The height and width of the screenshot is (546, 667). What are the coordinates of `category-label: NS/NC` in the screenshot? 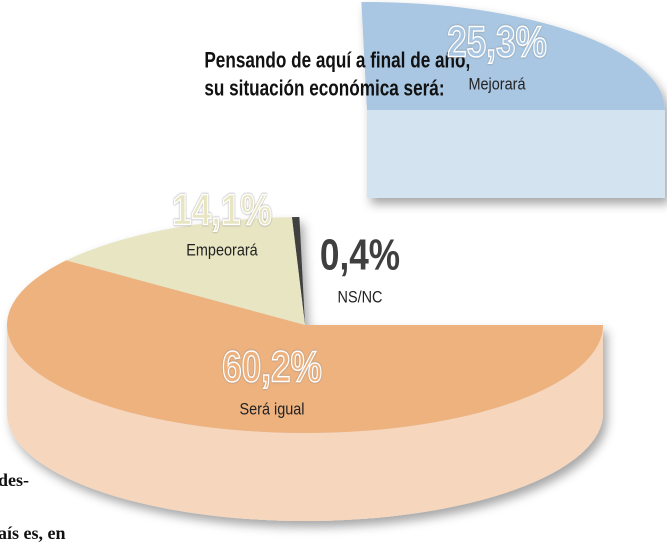 It's located at (360, 297).